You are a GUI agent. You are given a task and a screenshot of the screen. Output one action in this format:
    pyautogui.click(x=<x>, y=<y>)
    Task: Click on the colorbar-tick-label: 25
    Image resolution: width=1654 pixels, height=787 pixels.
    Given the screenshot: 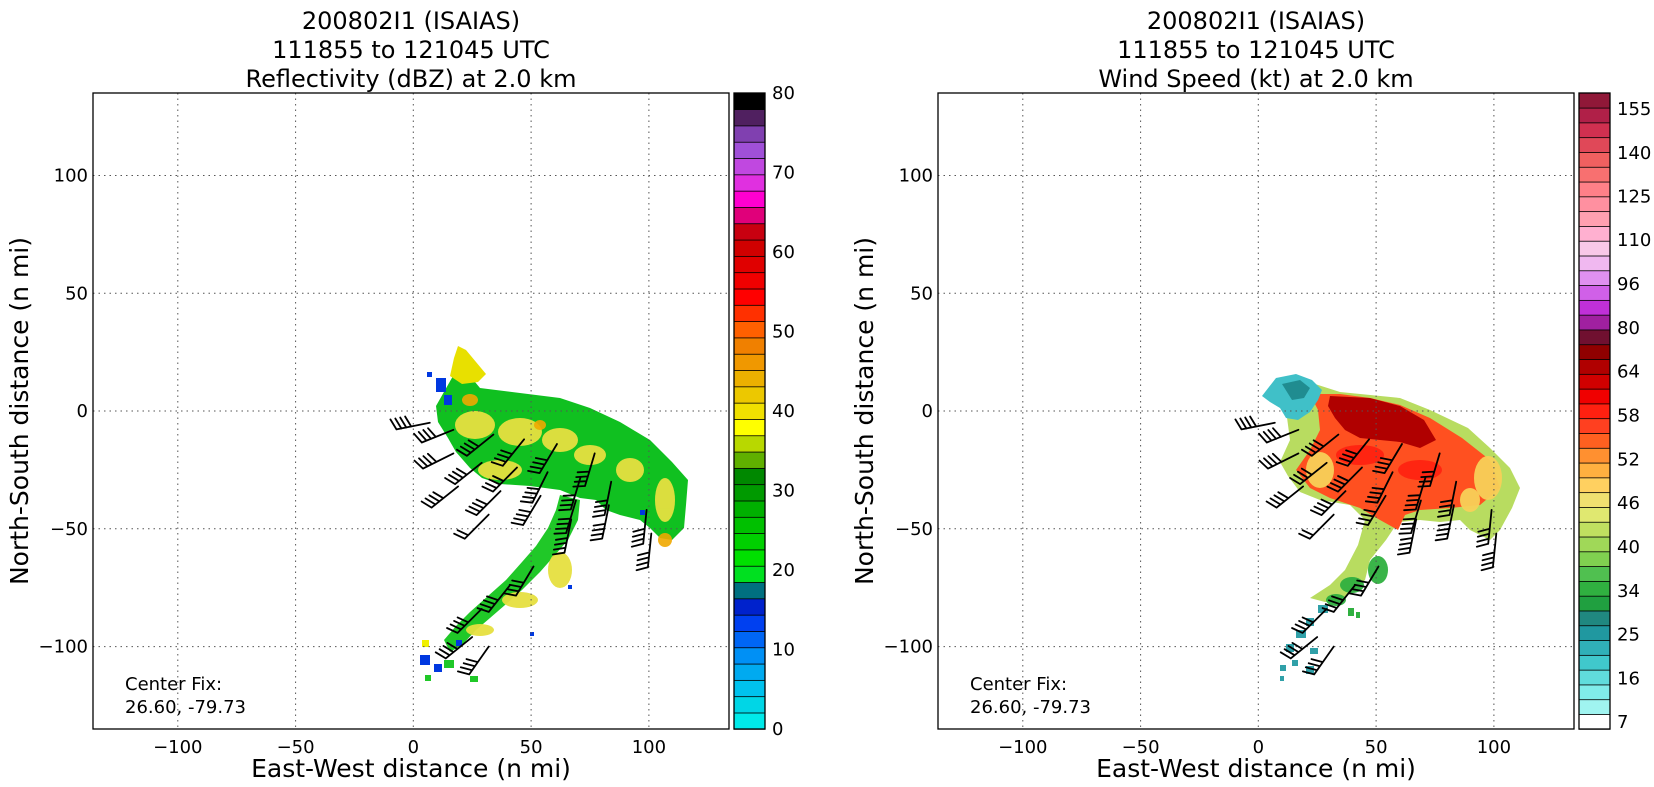 What is the action you would take?
    pyautogui.click(x=1628, y=635)
    